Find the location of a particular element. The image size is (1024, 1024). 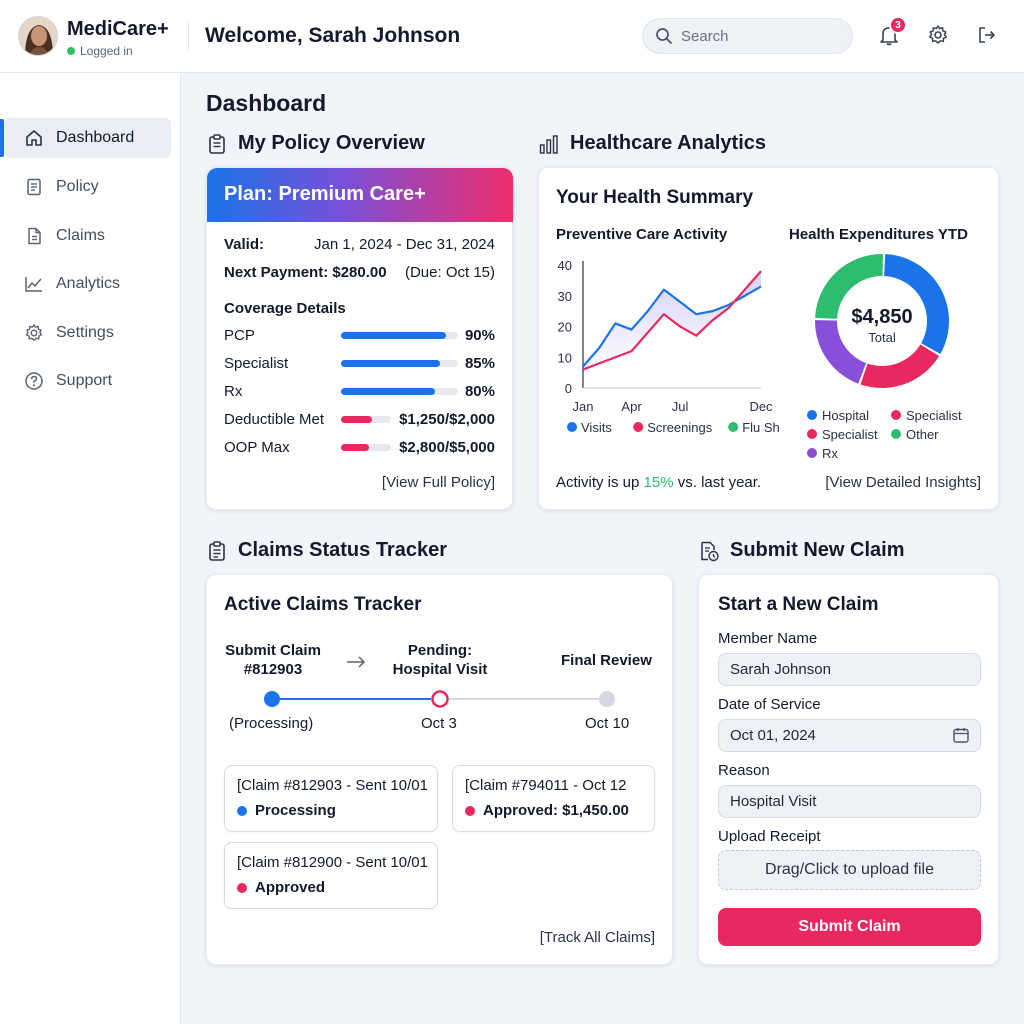

claim-title: [Claim #794011 - Oct 12 is located at coordinates (546, 785).